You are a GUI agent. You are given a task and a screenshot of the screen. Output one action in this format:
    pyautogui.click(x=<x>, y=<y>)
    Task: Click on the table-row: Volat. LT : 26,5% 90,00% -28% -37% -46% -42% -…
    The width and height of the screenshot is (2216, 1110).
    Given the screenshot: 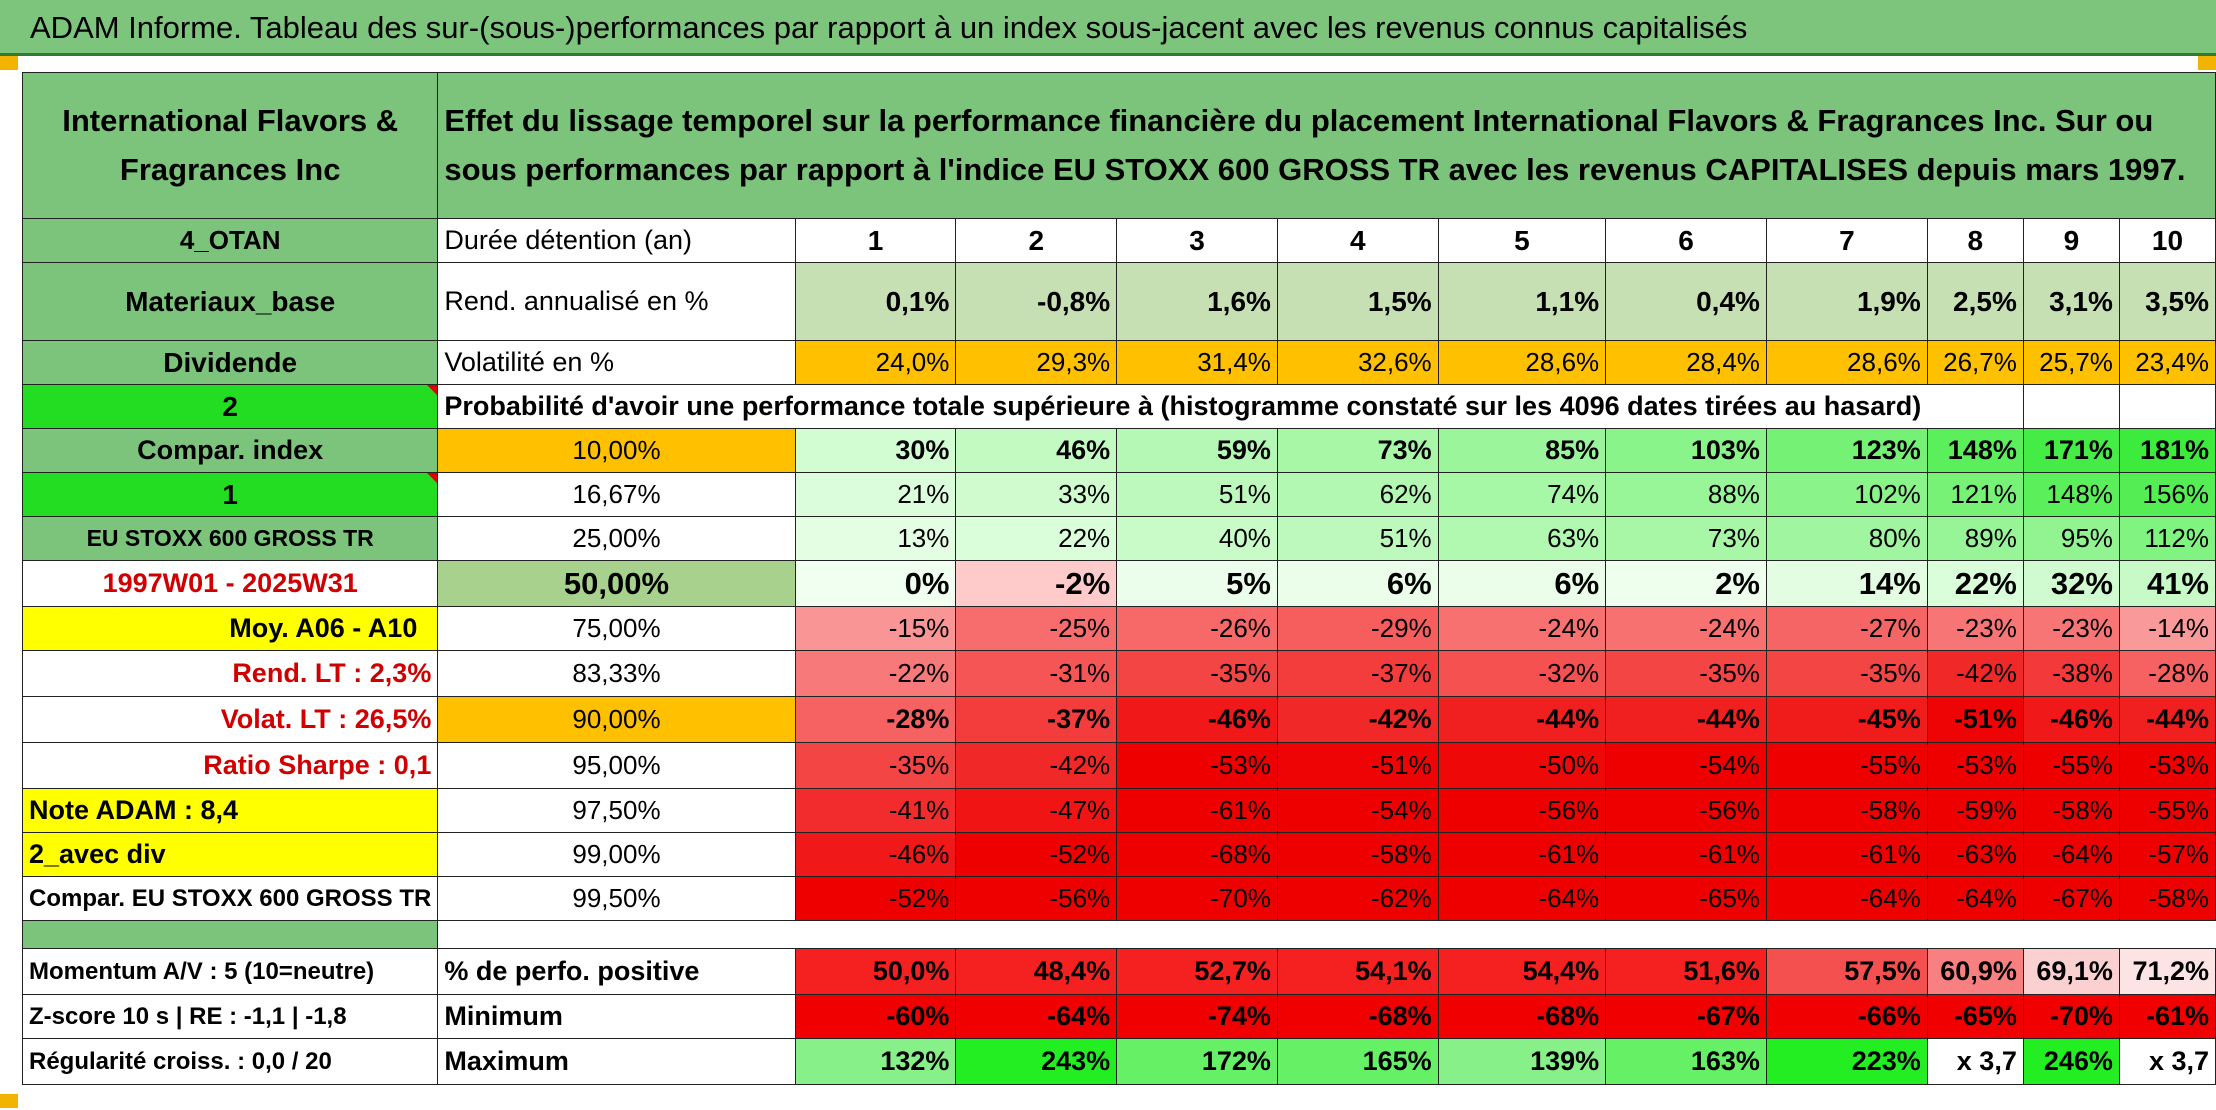 What is the action you would take?
    pyautogui.click(x=1118, y=719)
    